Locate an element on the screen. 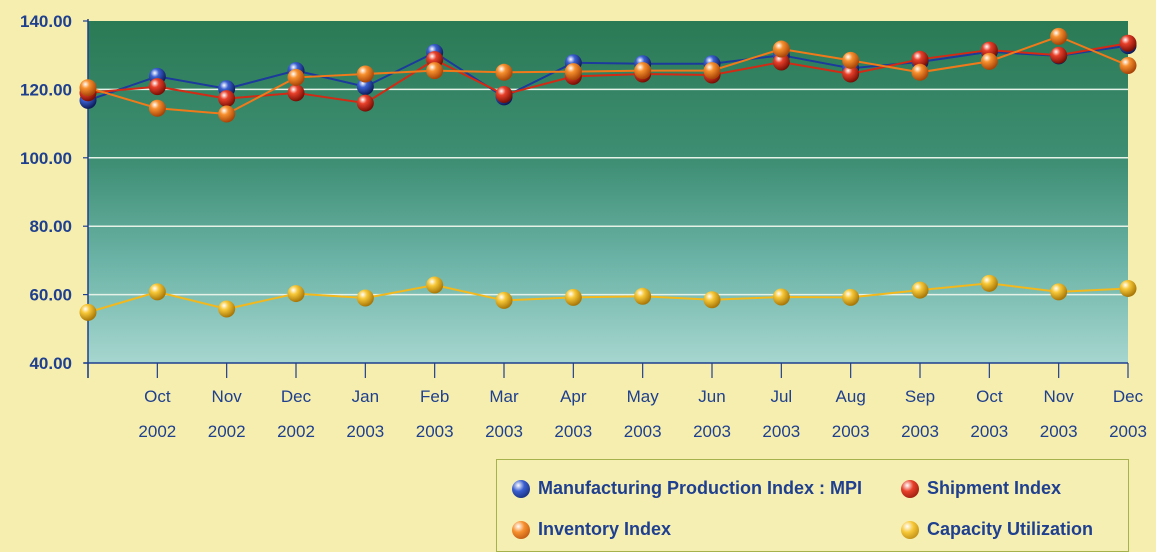 The height and width of the screenshot is (552, 1156). y-tick-label: 80.00 is located at coordinates (50, 226).